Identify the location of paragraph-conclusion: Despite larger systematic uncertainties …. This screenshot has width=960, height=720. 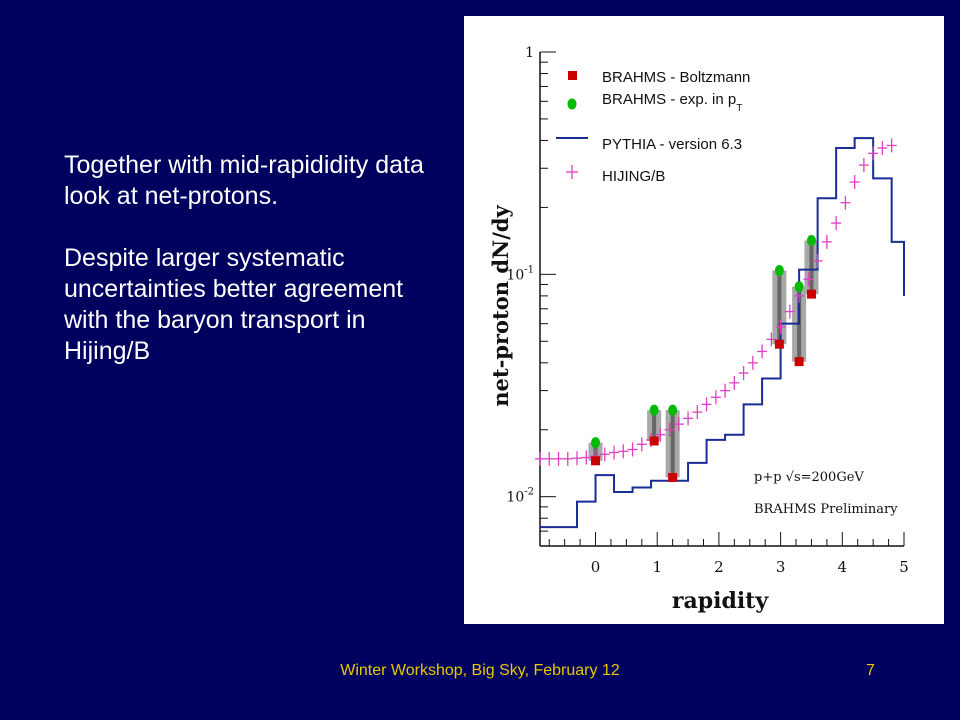
(234, 304).